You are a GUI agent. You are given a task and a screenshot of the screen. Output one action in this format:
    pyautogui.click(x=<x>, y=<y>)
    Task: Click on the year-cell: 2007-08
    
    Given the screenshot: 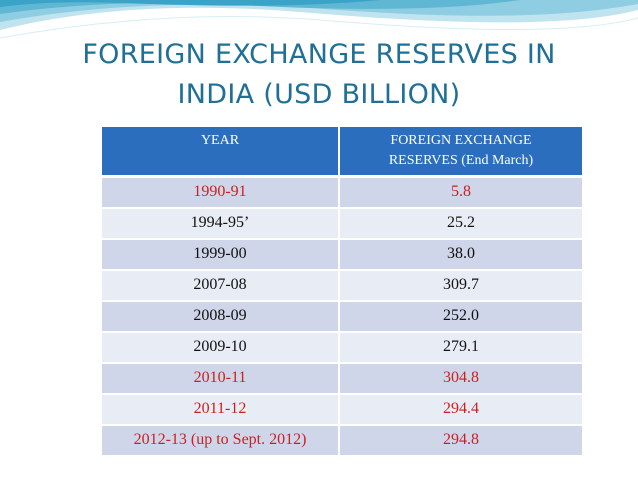 What is the action you would take?
    pyautogui.click(x=220, y=285)
    